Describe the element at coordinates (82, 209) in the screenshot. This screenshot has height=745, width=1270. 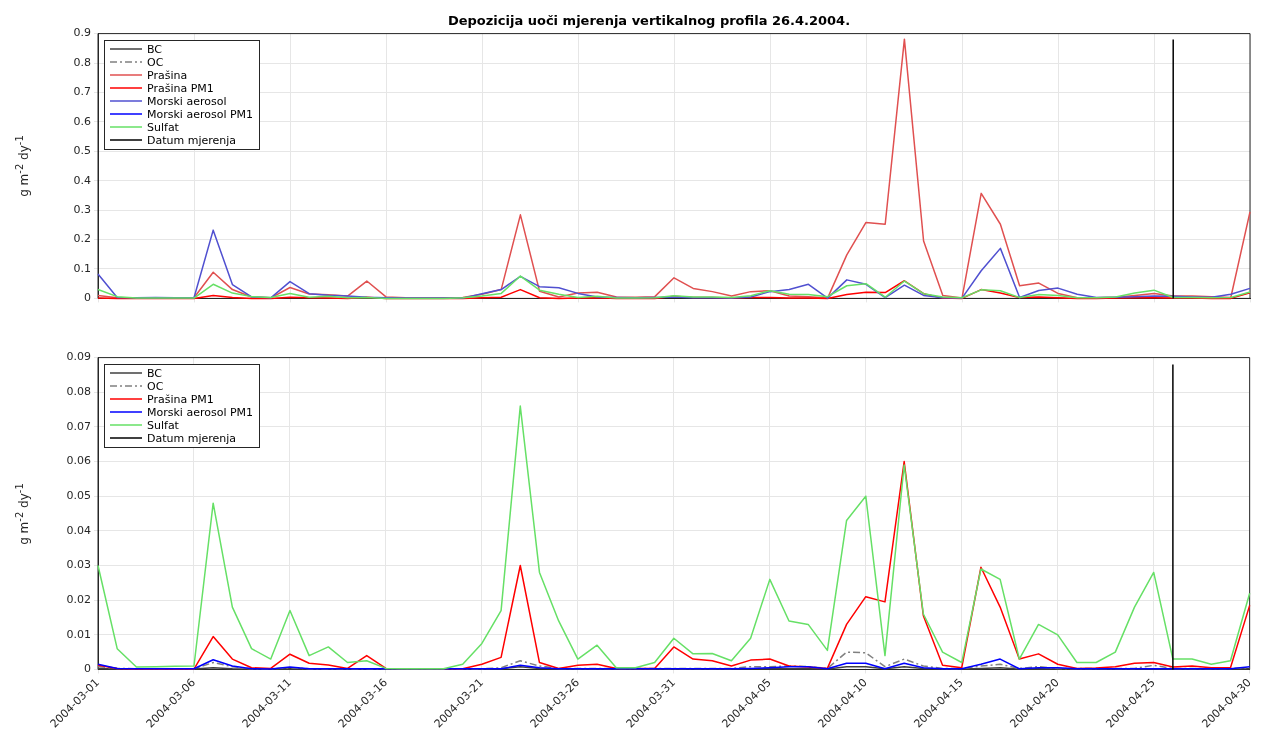
I see `y-tick-label: 0.3` at that location.